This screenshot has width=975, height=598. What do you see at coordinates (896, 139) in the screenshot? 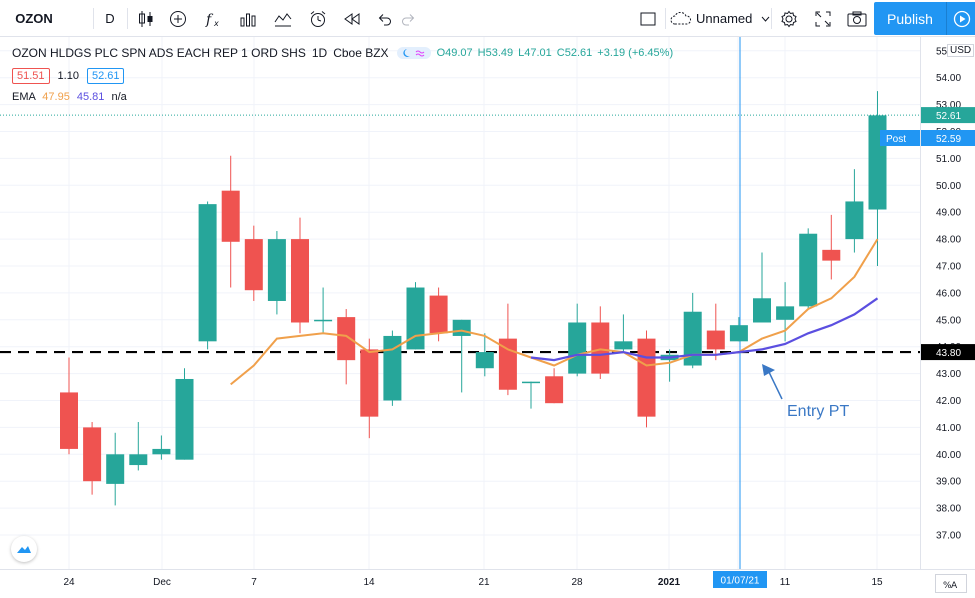
I see `post-label: Post` at bounding box center [896, 139].